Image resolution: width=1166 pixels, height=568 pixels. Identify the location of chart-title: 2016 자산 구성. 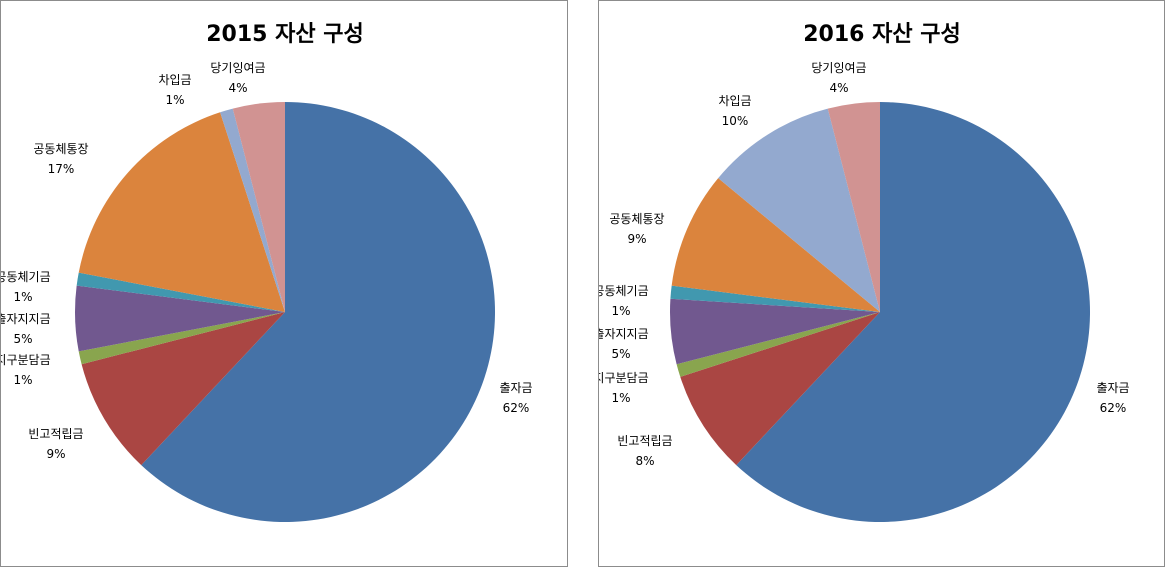
(882, 34).